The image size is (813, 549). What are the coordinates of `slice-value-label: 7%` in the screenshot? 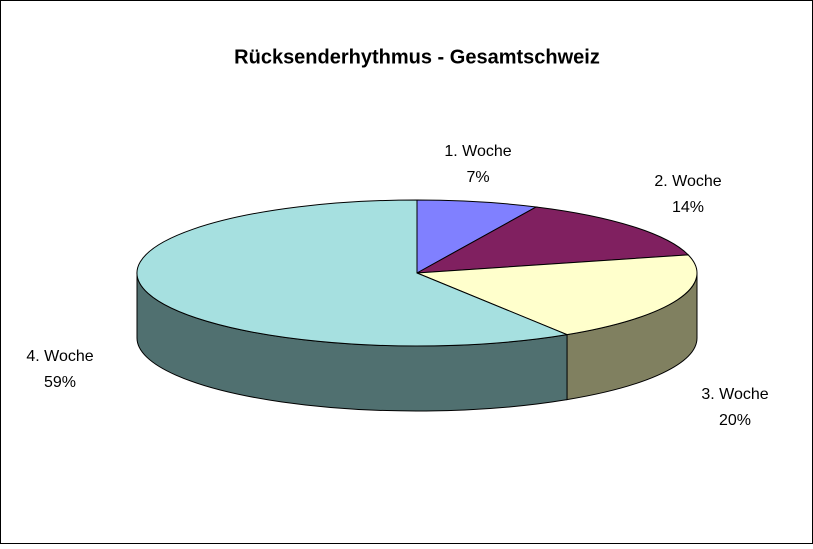 It's located at (477, 177).